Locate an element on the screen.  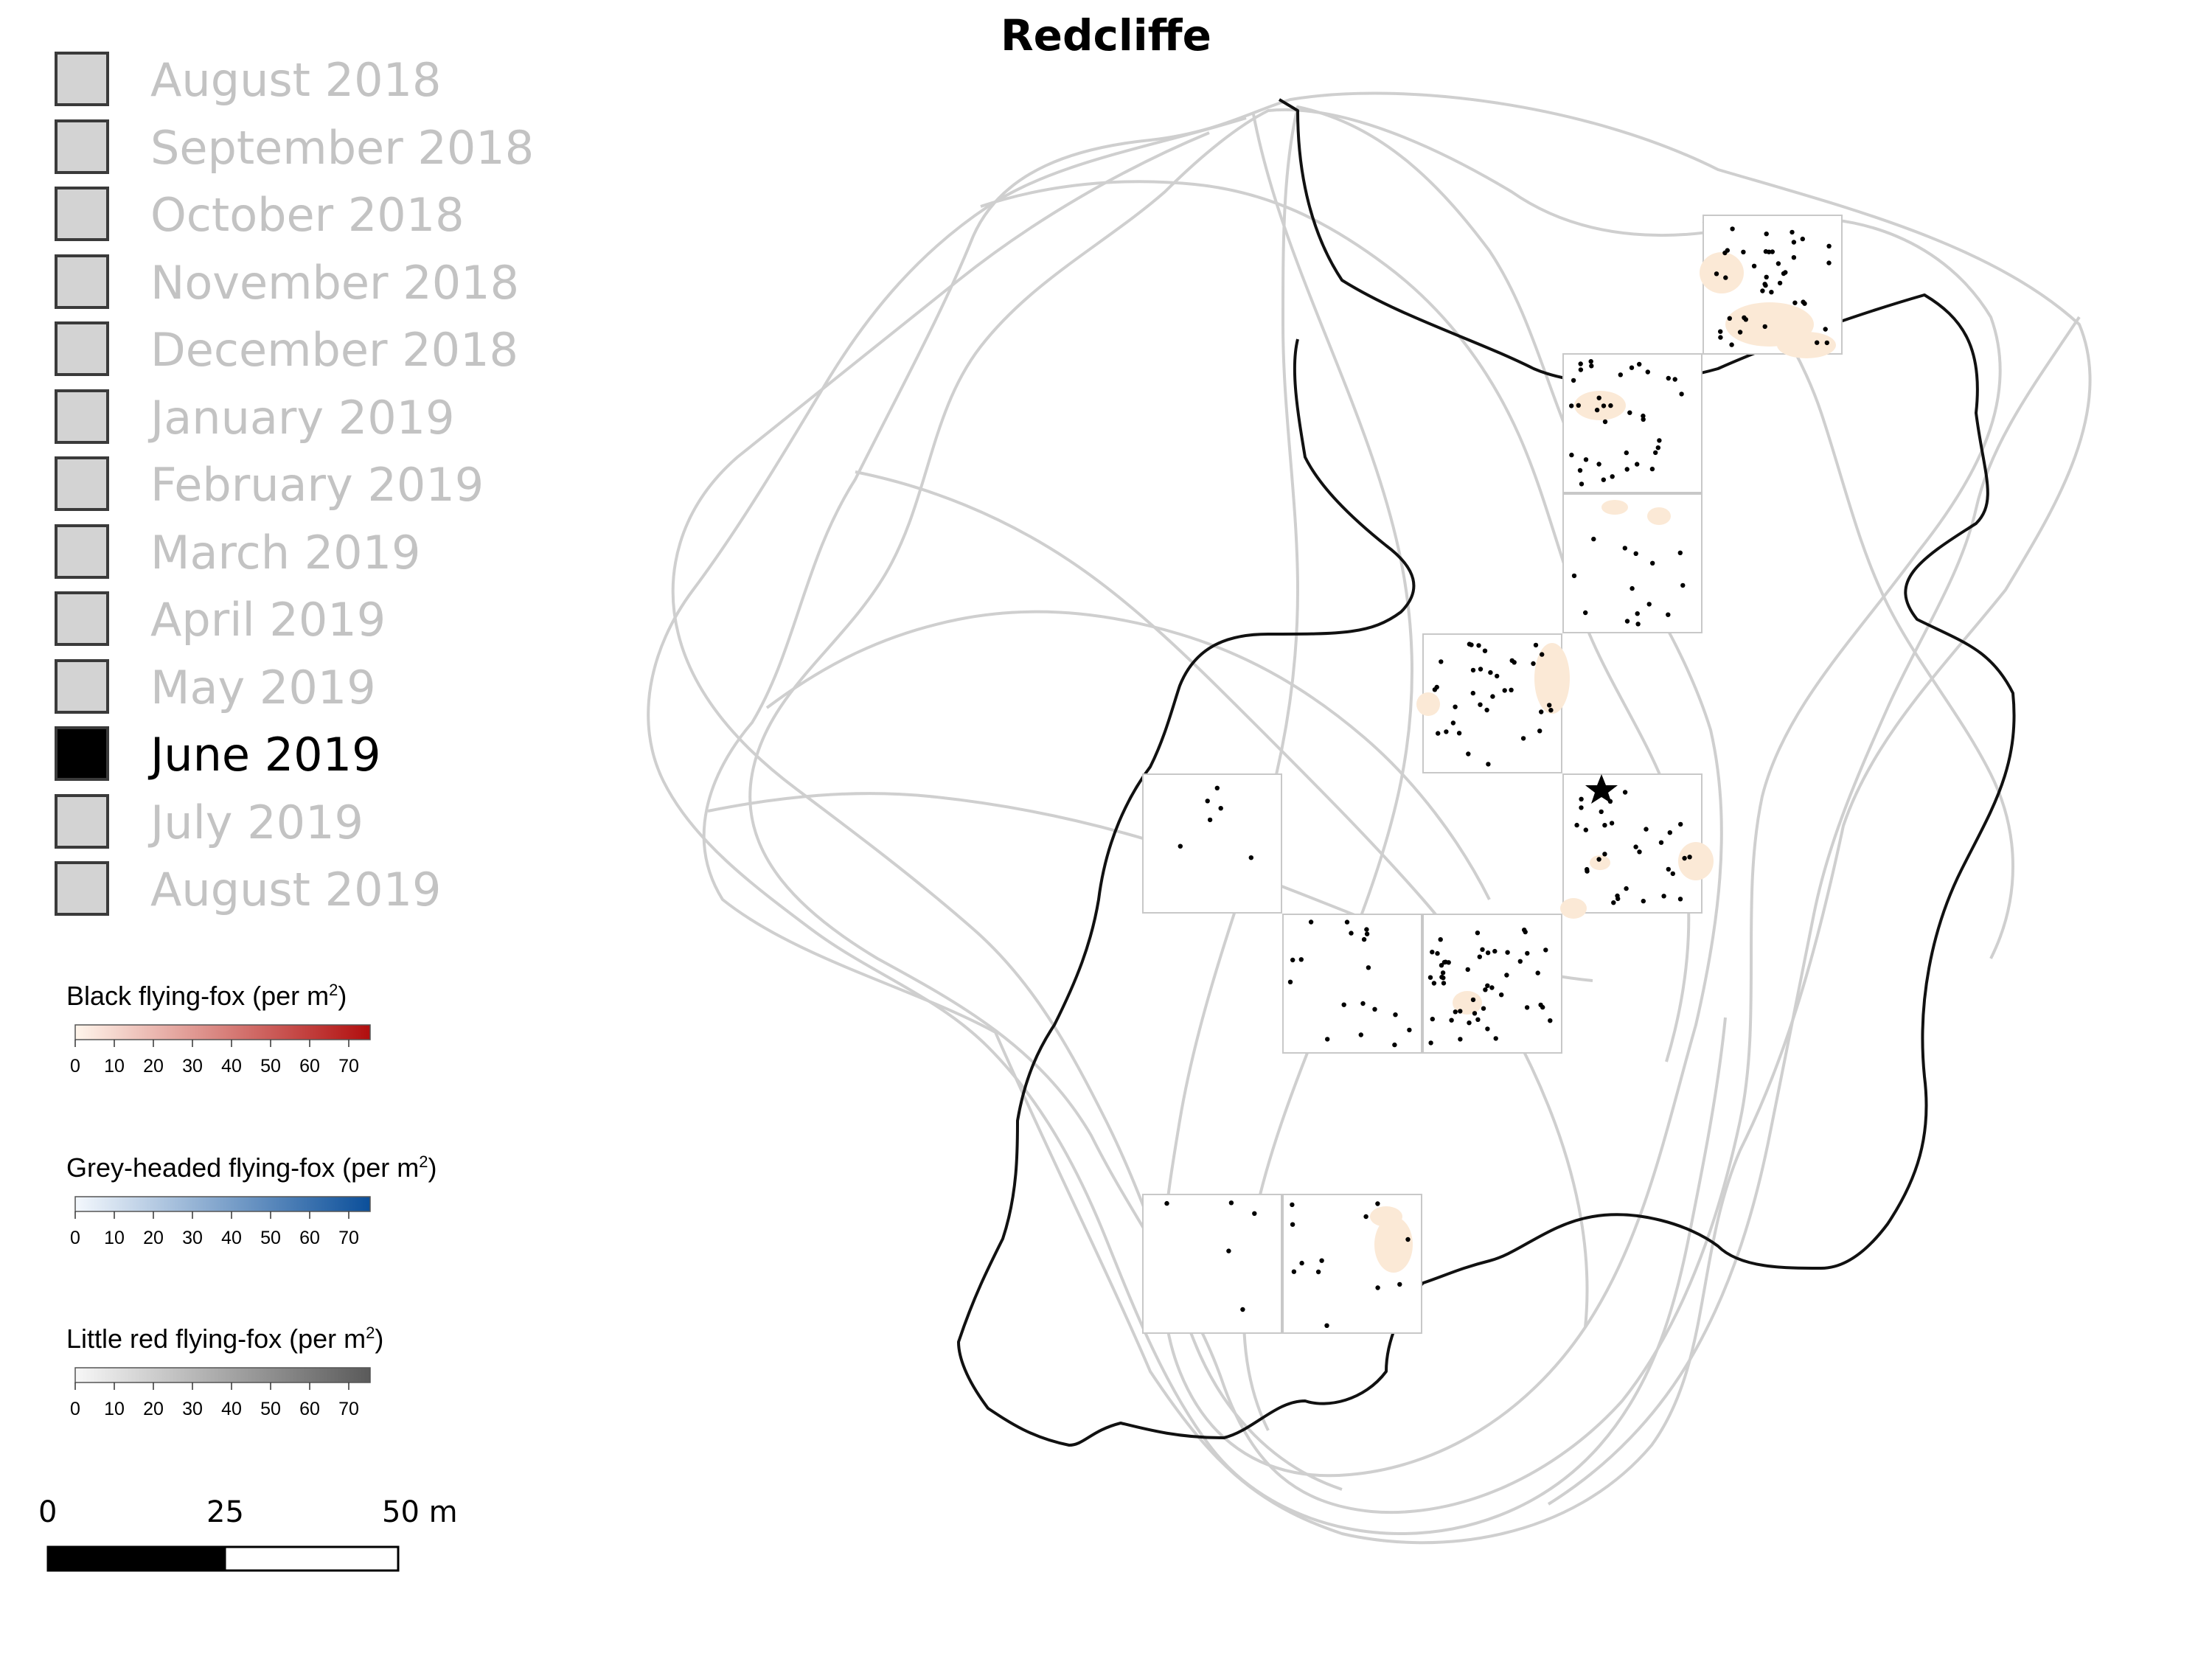
legend-title: Little red flying-fox (per m2) is located at coordinates (236, 1339).